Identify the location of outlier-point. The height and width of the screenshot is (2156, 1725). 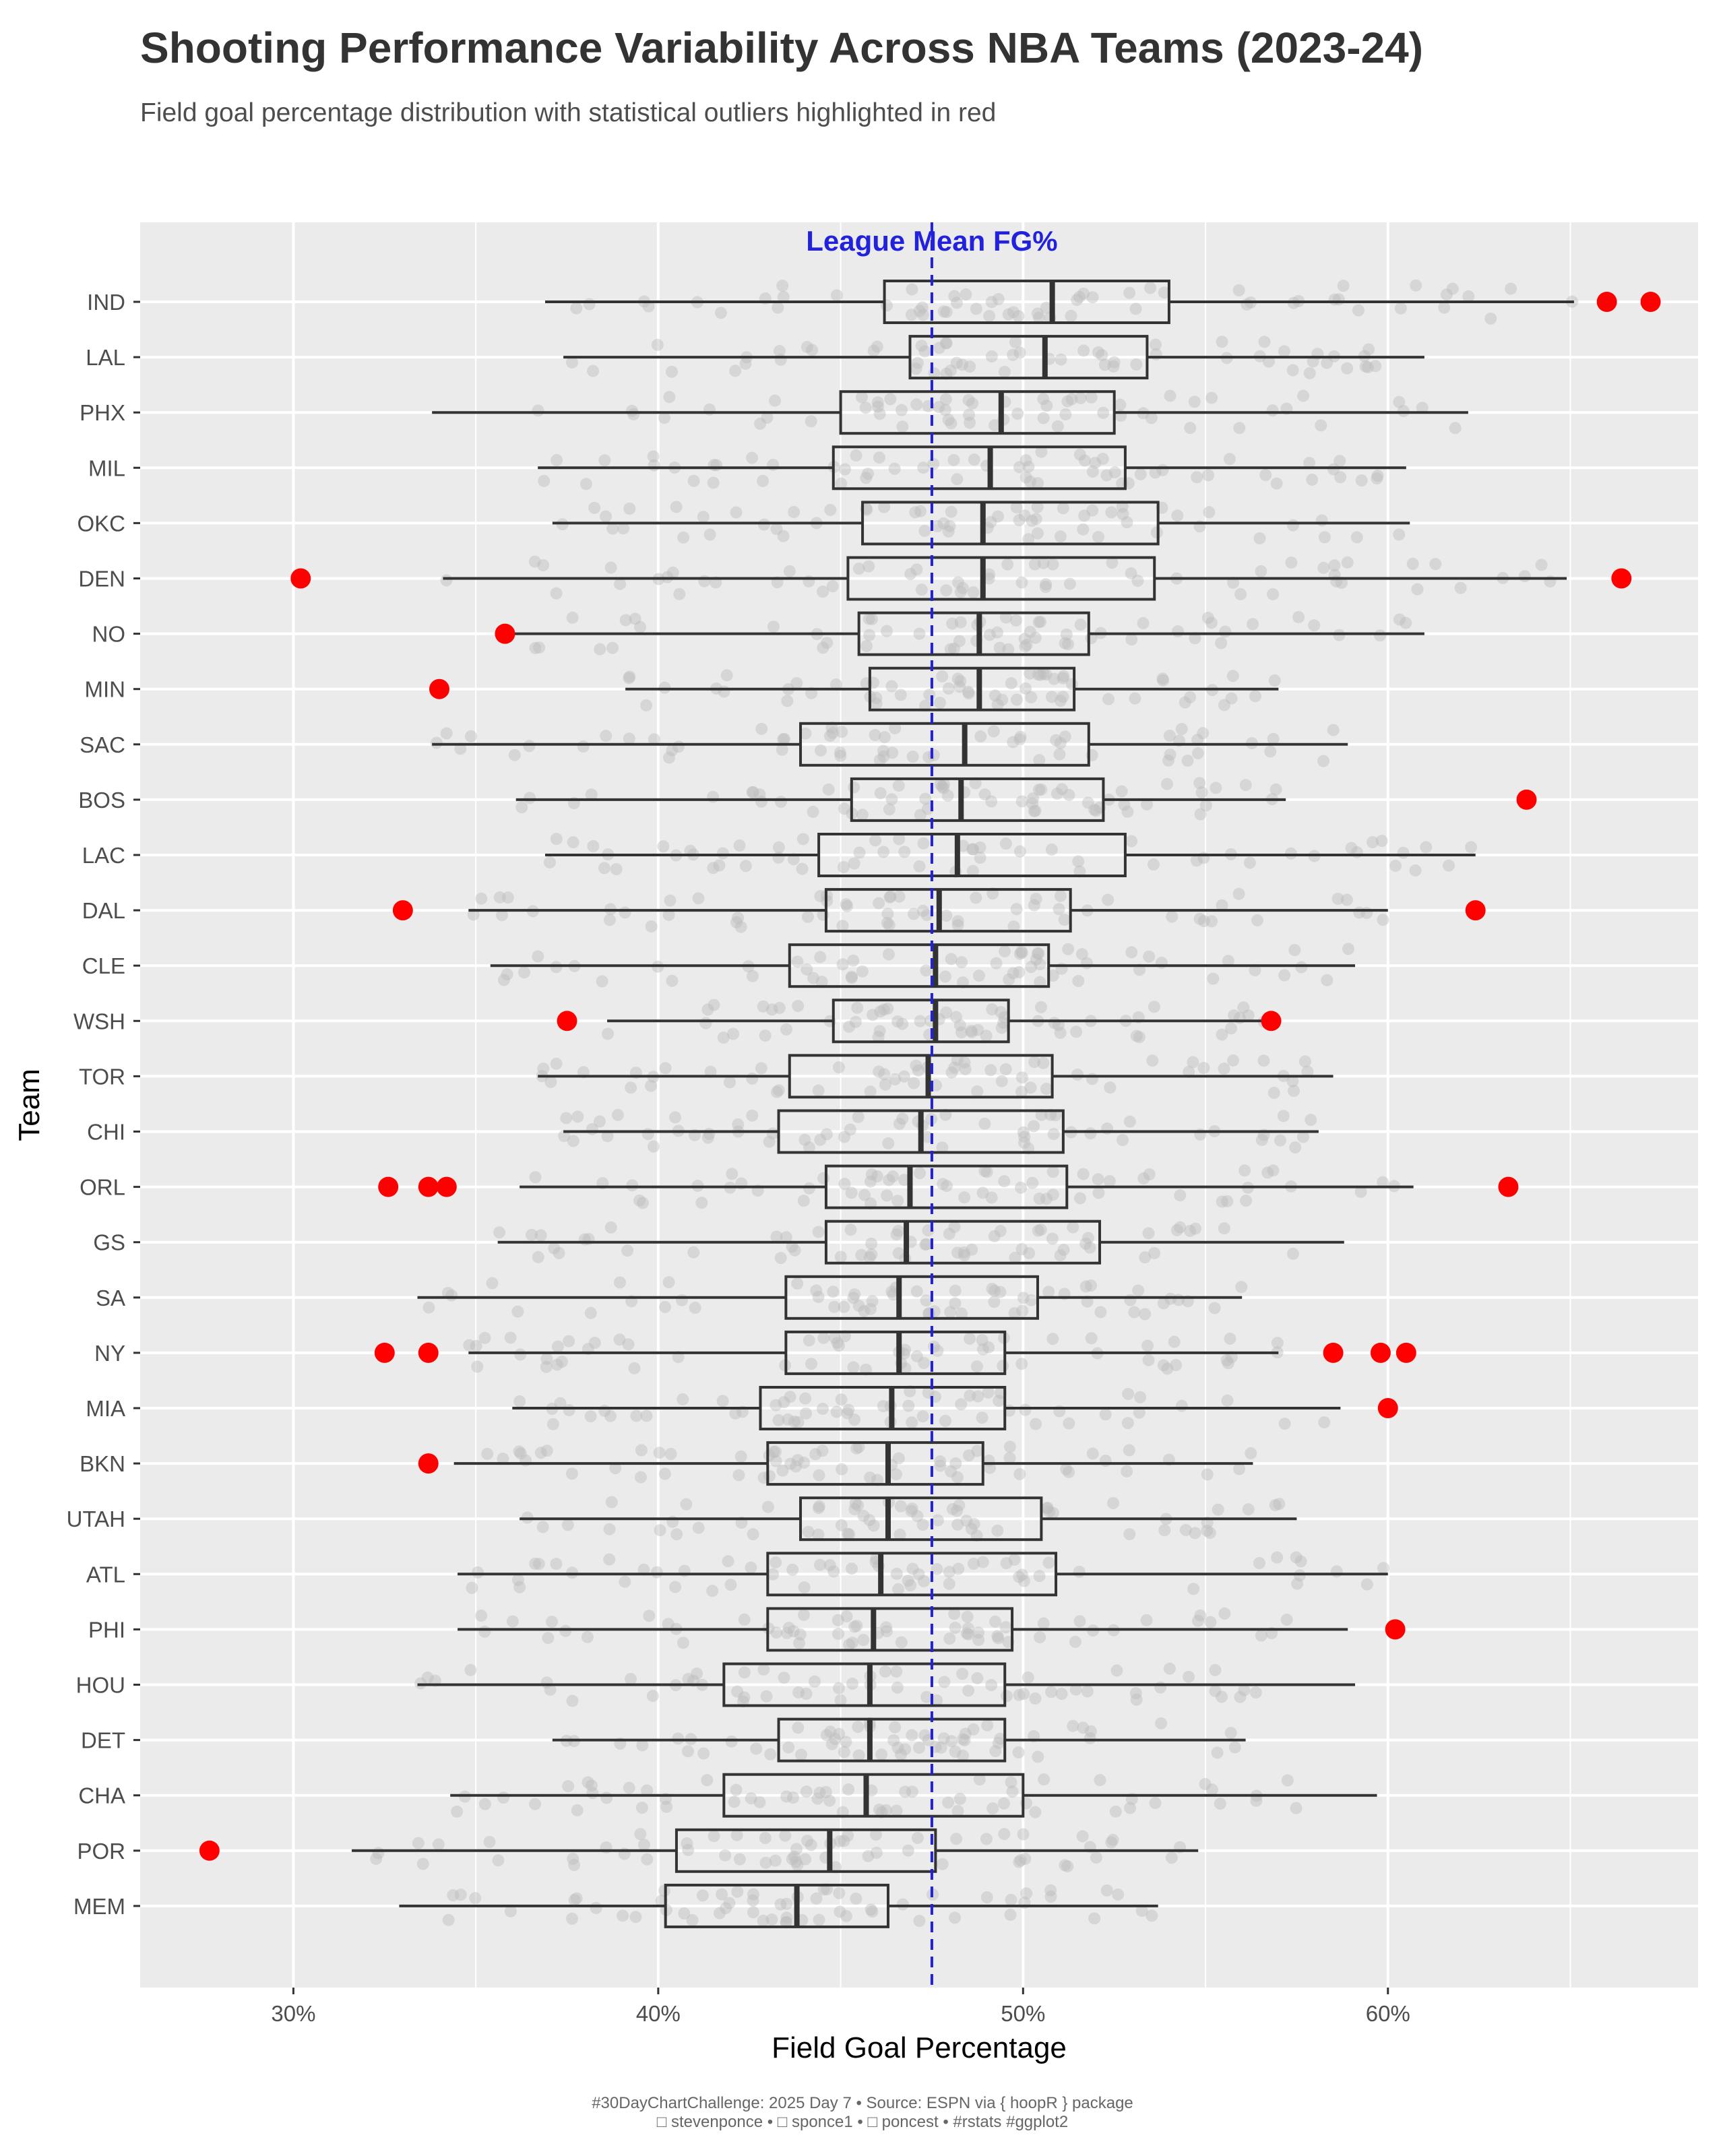
(1380, 1352).